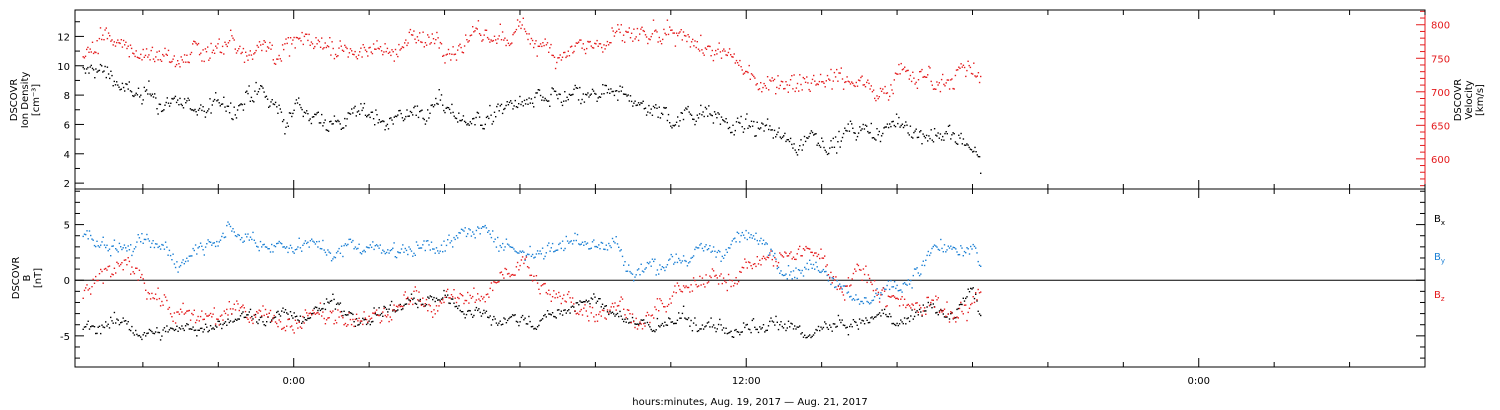 The image size is (1500, 410). I want to click on b-tick-label: 0, so click(67, 281).